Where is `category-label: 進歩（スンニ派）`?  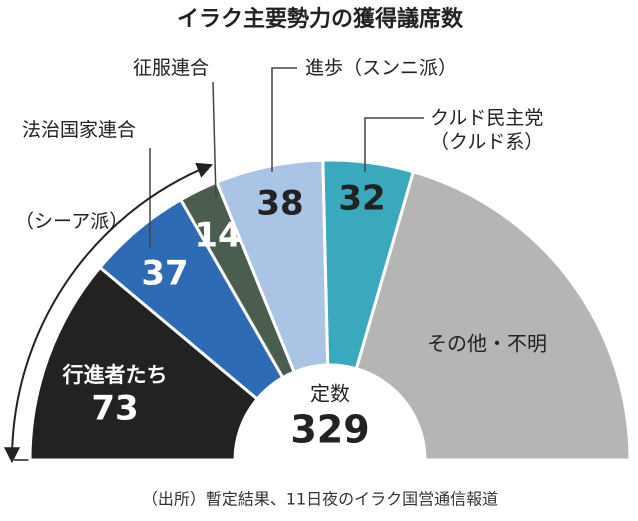
category-label: 進歩（スンニ派） is located at coordinates (381, 68).